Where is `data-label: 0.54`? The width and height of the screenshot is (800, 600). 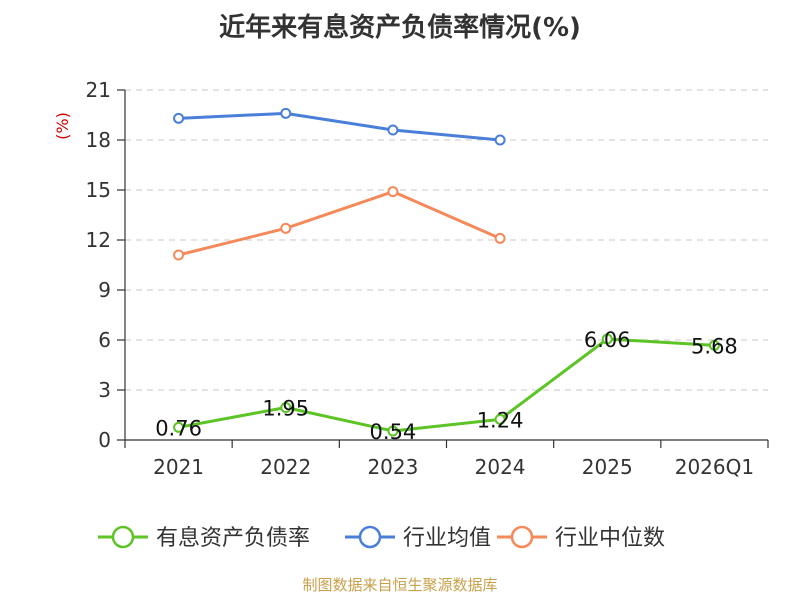 data-label: 0.54 is located at coordinates (393, 432).